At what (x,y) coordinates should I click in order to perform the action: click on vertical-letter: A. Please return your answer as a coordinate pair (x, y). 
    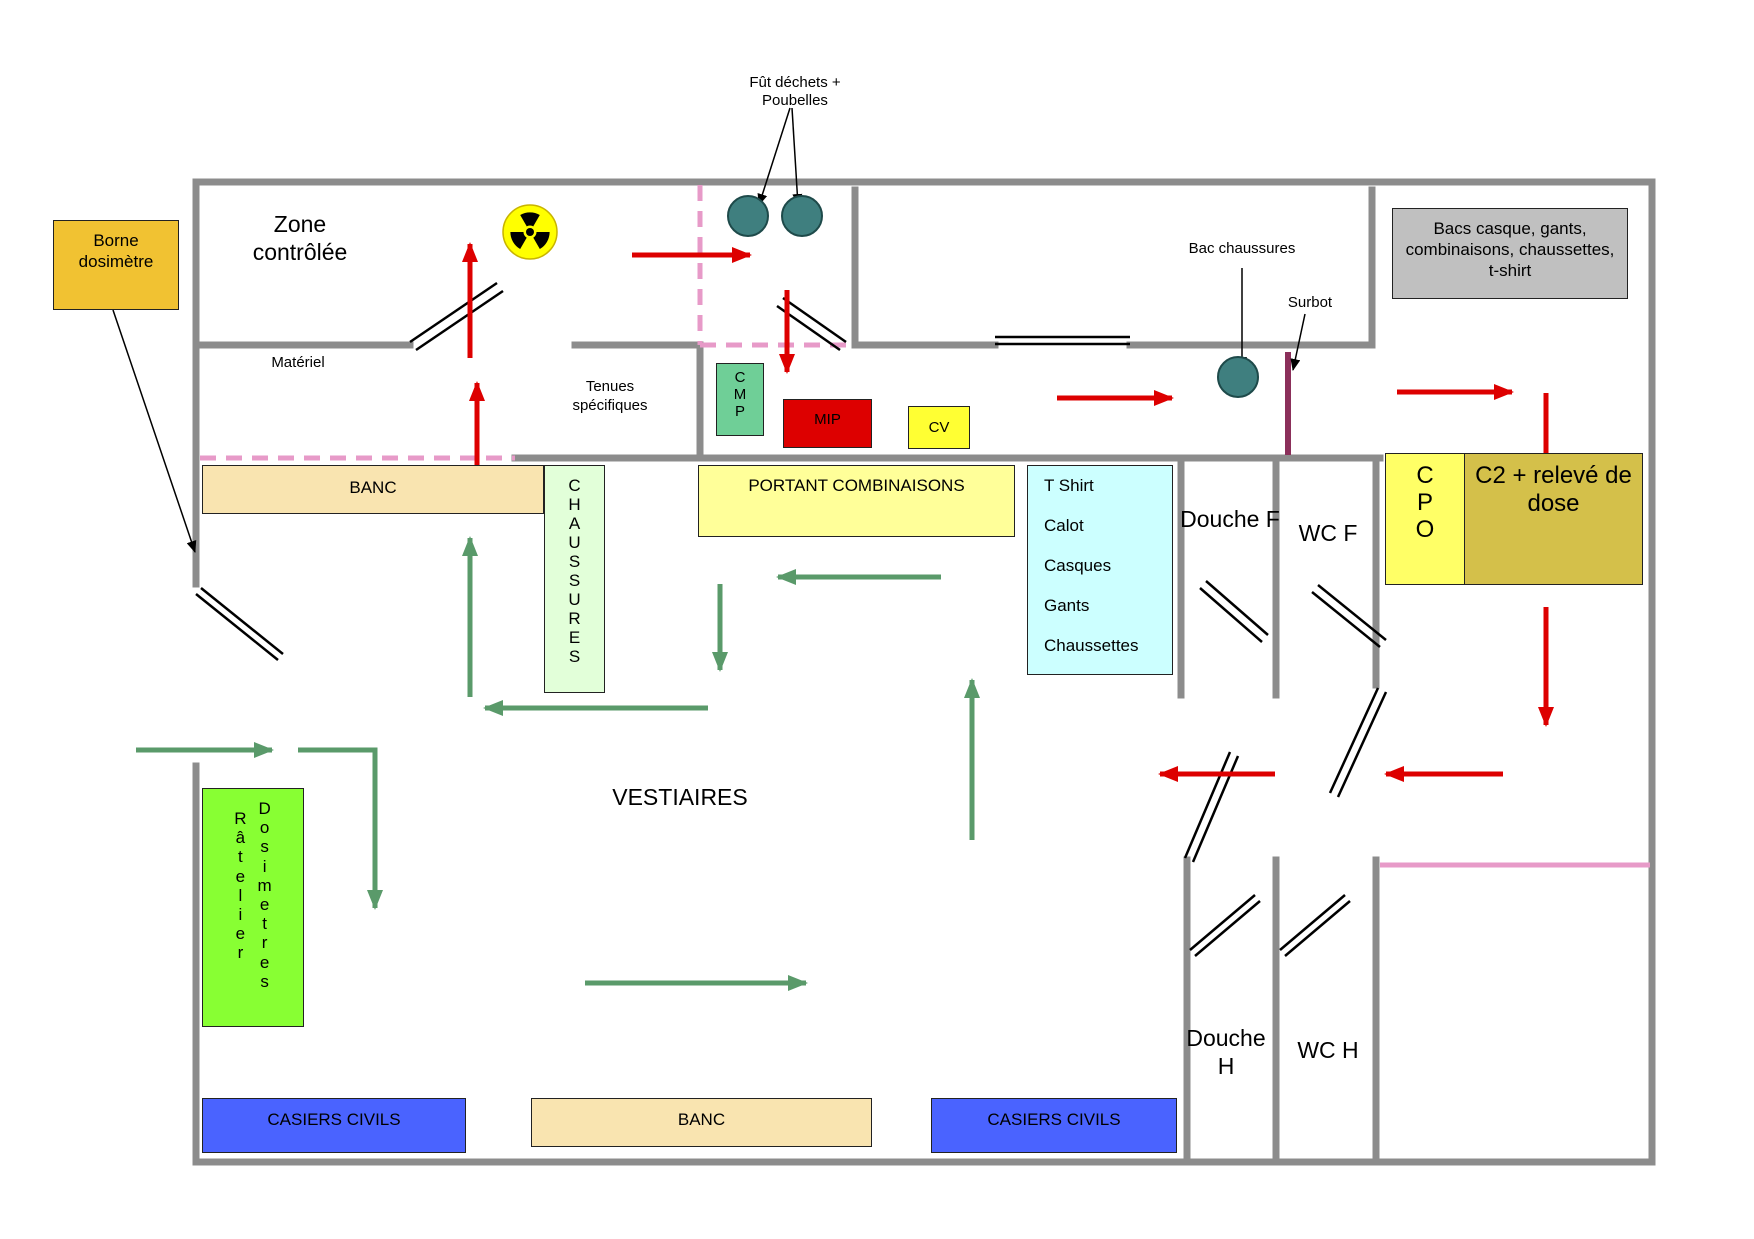
    Looking at the image, I should click on (574, 524).